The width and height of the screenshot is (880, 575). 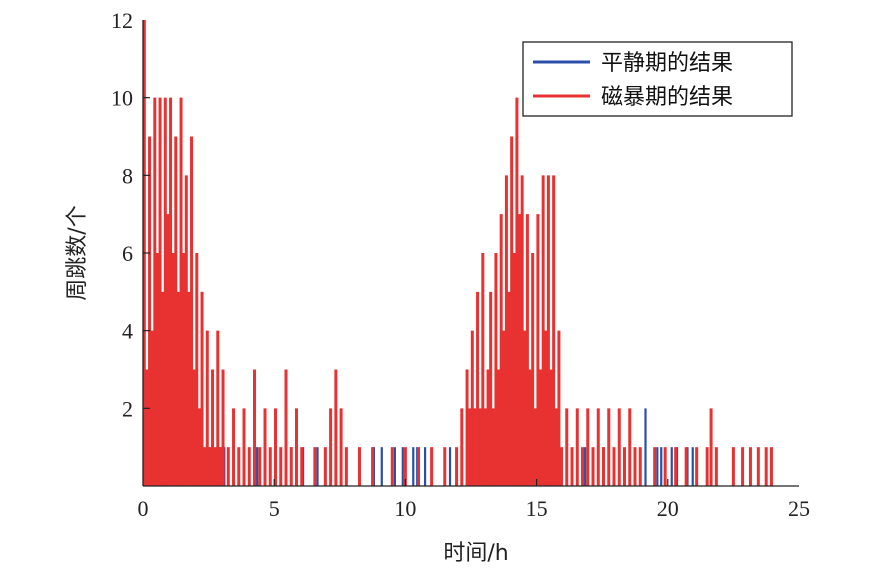 I want to click on y-tick-label: 2, so click(x=127, y=408).